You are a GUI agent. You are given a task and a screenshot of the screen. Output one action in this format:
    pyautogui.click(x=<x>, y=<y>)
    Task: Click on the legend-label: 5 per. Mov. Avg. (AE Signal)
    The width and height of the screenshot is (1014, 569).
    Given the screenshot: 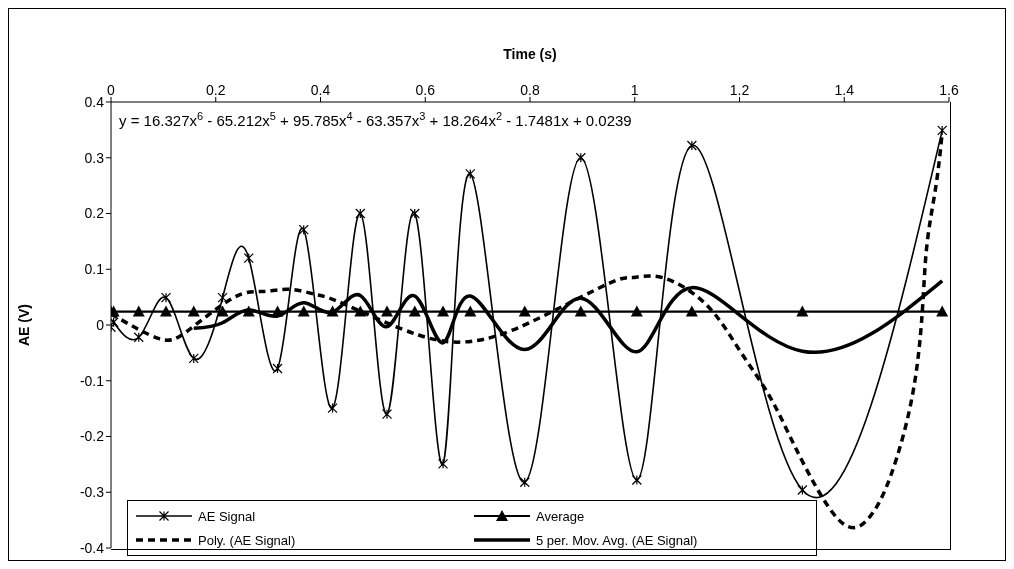 What is the action you would take?
    pyautogui.click(x=617, y=540)
    